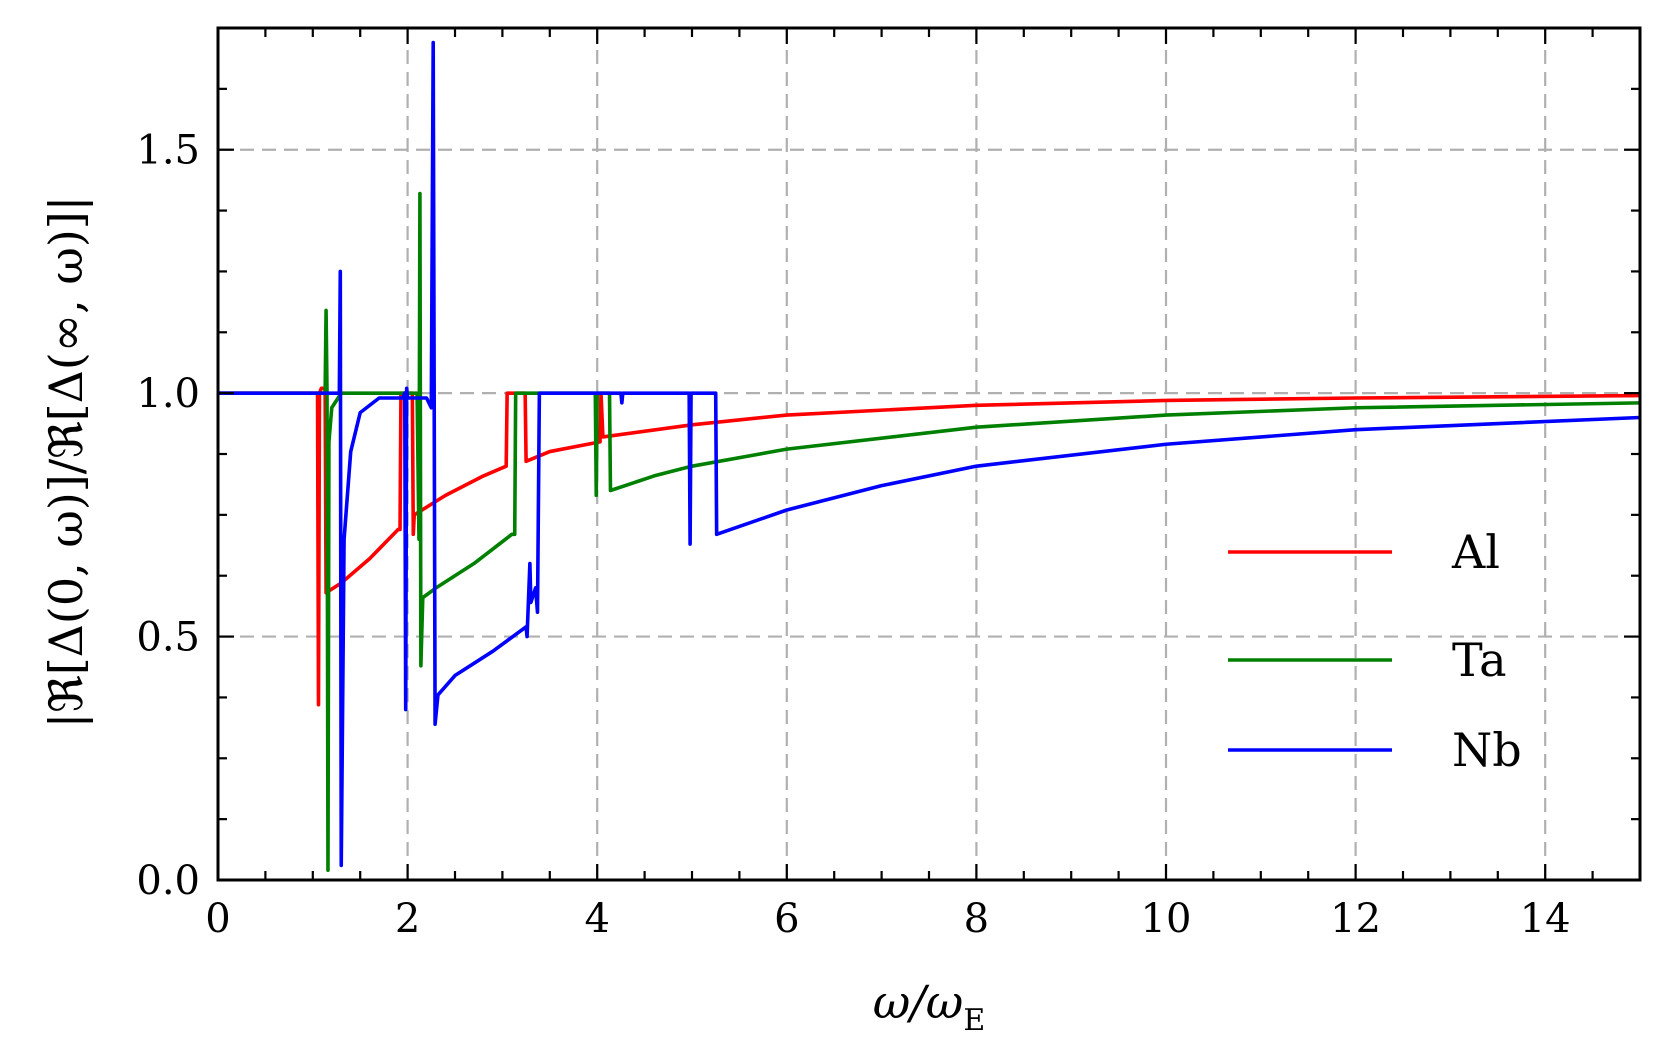 The width and height of the screenshot is (1661, 1059). I want to click on x-tick-label: 14, so click(1545, 919).